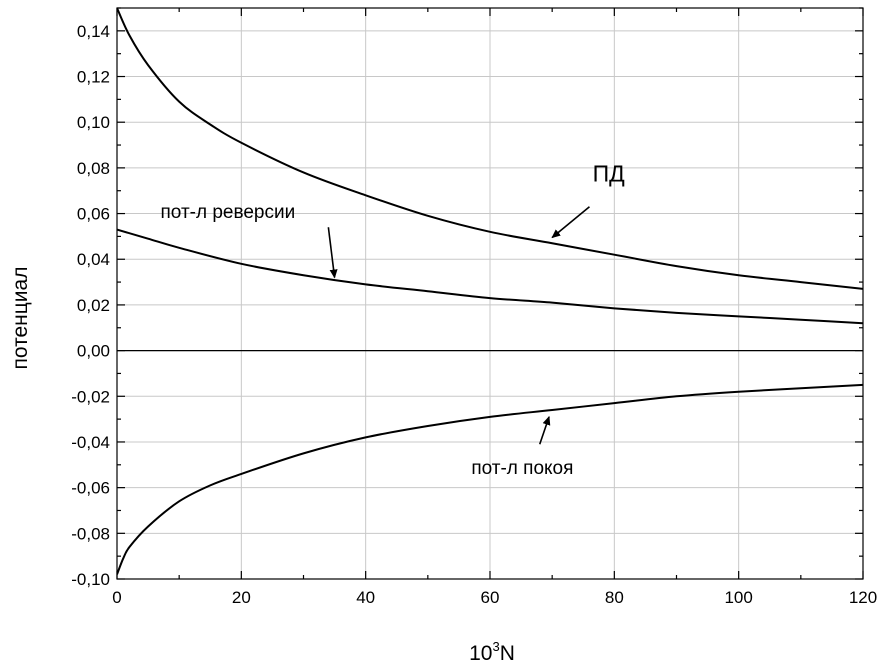 The image size is (884, 670). What do you see at coordinates (507, 653) in the screenshot?
I see `x-axis-title-variable: N` at bounding box center [507, 653].